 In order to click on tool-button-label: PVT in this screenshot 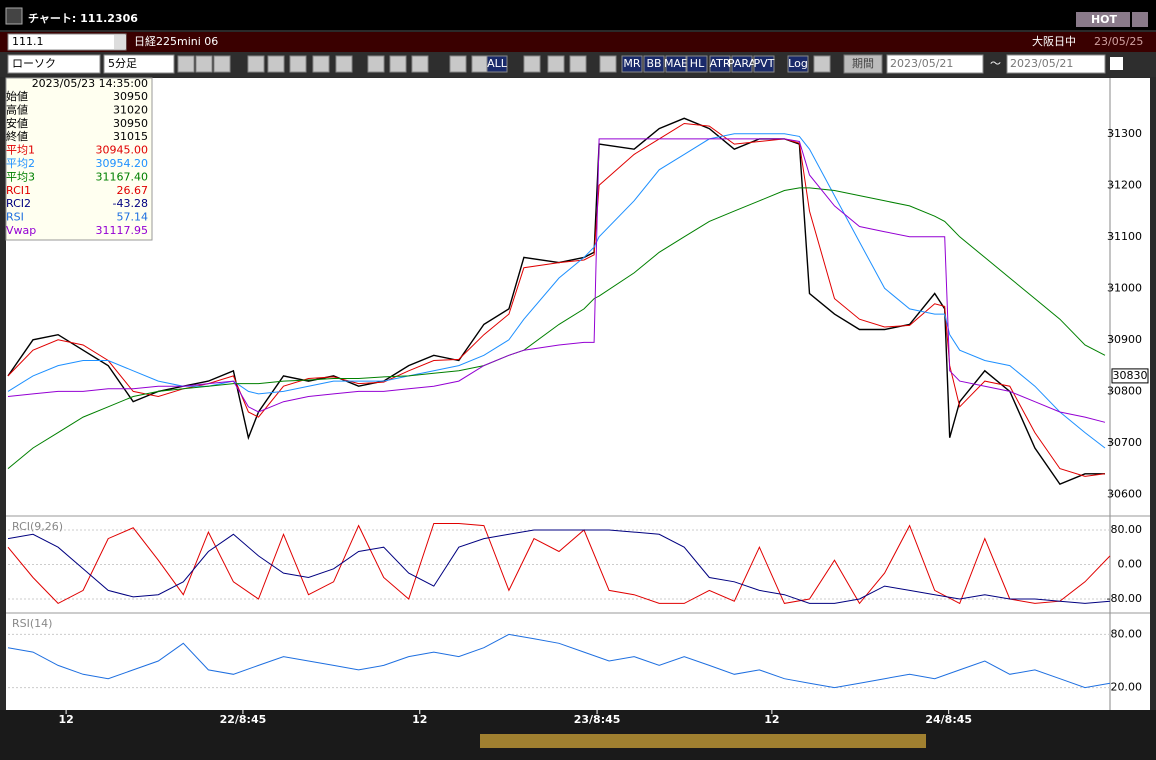, I will do `click(764, 63)`.